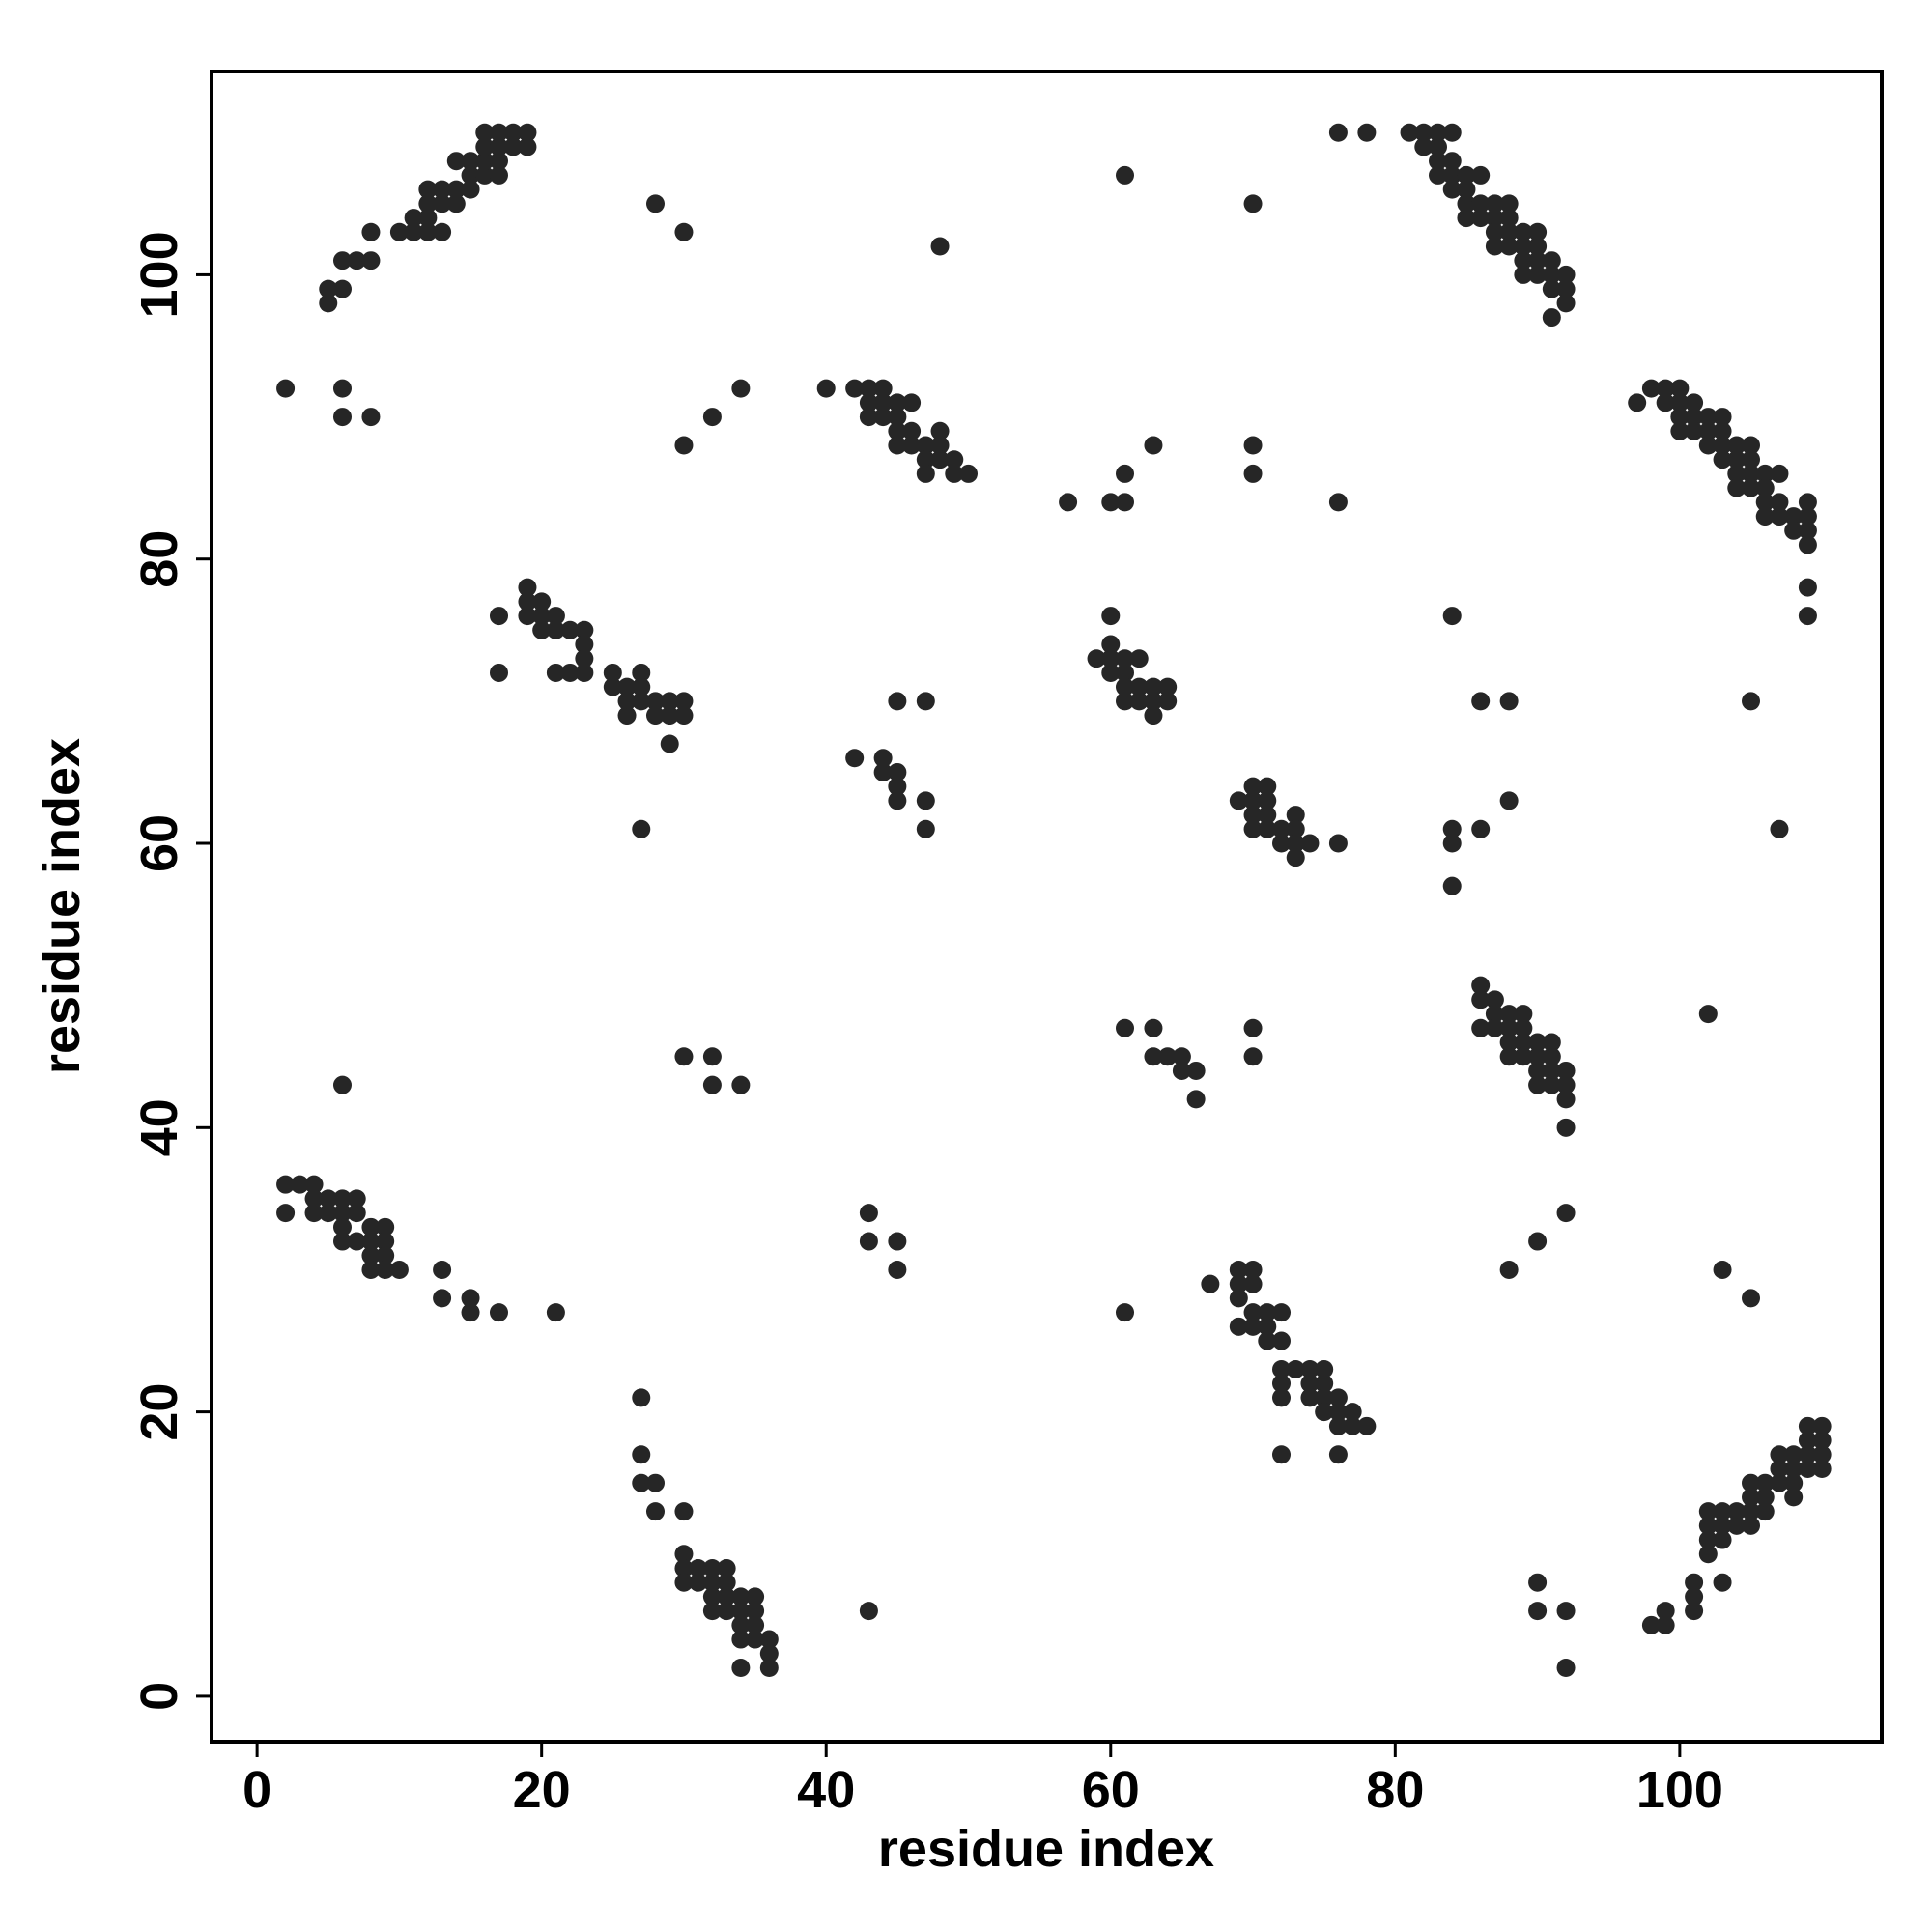 This screenshot has width=1932, height=1932. Describe the element at coordinates (1679, 1790) in the screenshot. I see `x-tick-label: 100` at that location.